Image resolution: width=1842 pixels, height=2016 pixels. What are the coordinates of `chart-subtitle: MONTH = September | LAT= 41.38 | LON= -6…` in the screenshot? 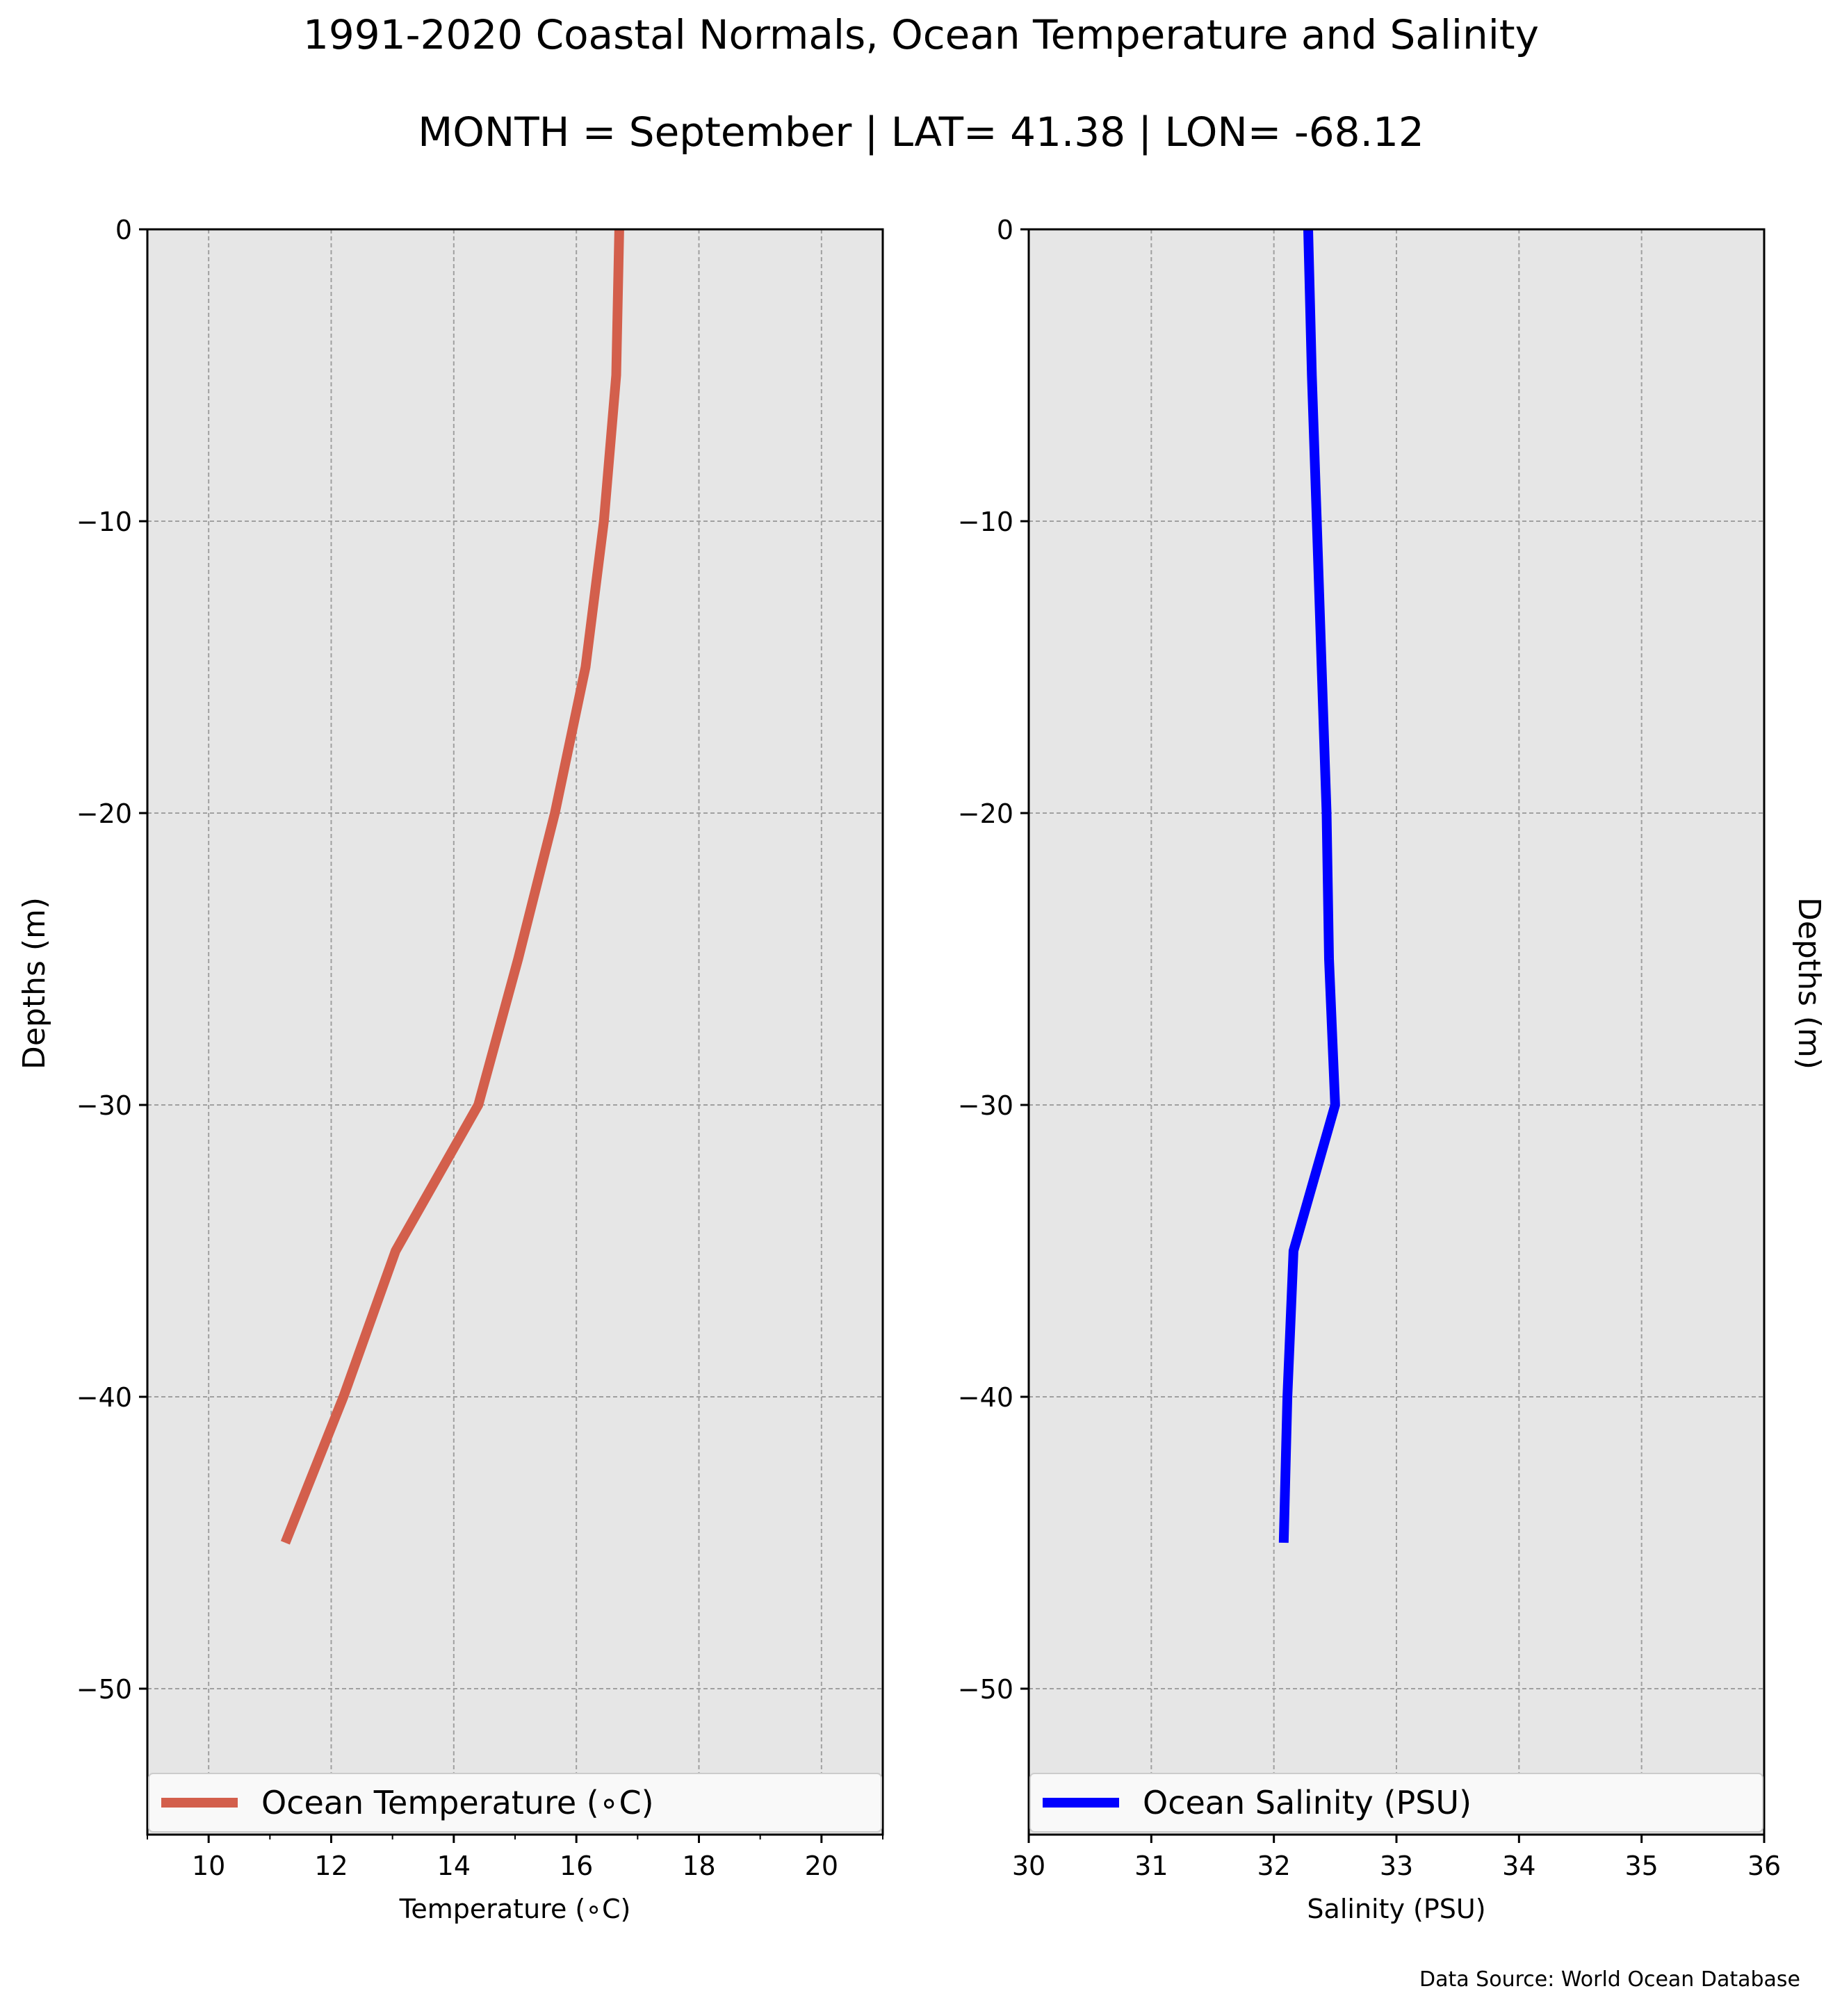 It's located at (921, 132).